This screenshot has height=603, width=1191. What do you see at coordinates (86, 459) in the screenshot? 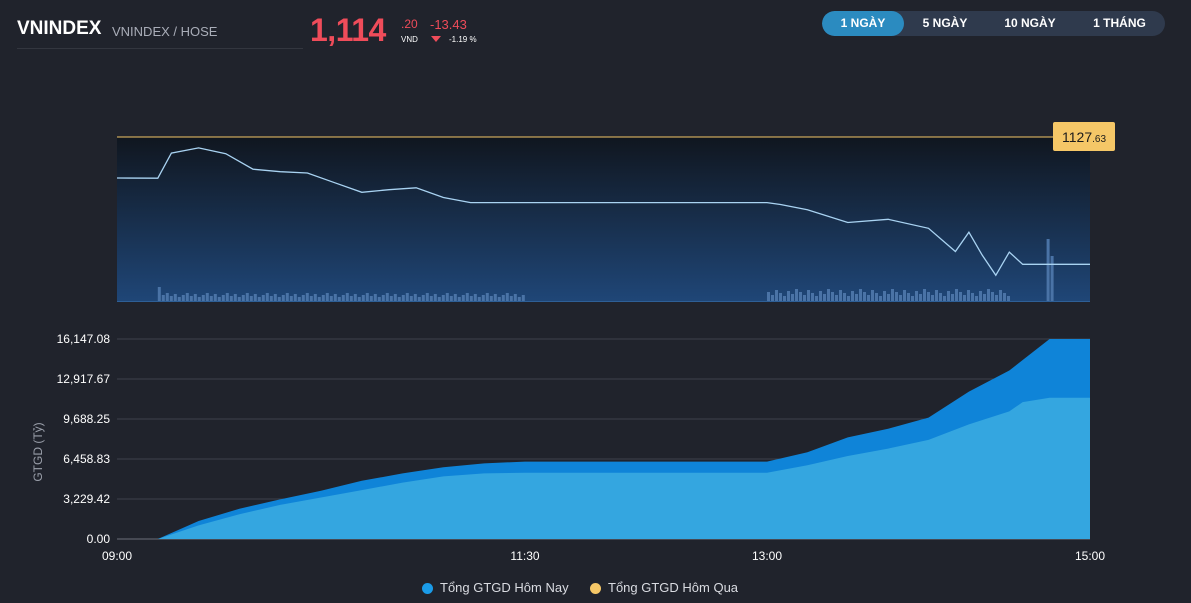
I see `y-tick-label: 6,458.83` at bounding box center [86, 459].